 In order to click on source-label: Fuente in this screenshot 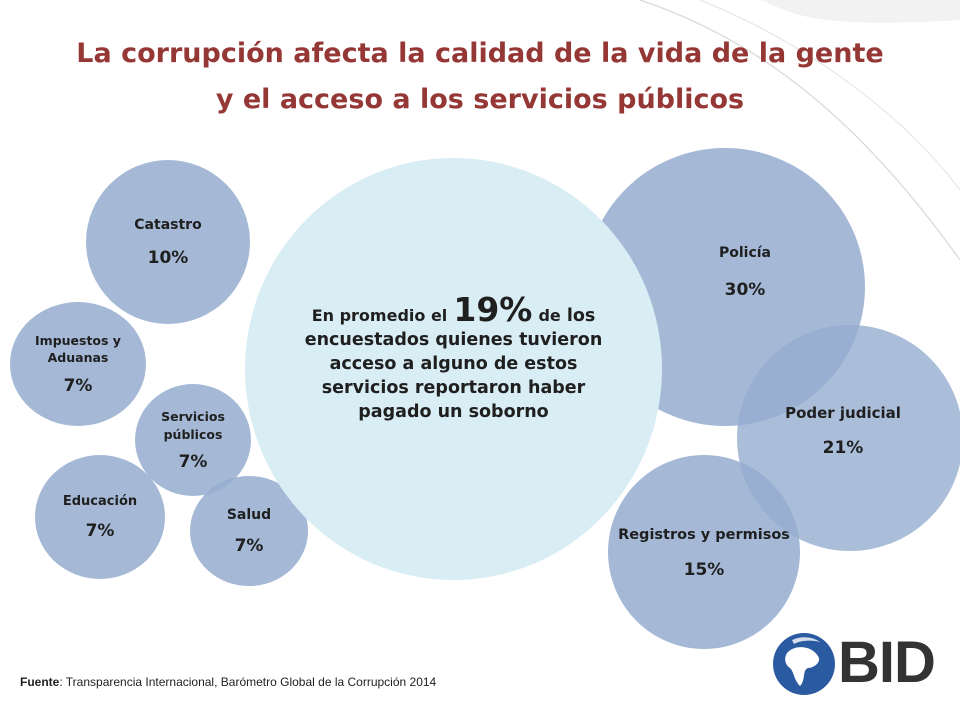, I will do `click(40, 682)`.